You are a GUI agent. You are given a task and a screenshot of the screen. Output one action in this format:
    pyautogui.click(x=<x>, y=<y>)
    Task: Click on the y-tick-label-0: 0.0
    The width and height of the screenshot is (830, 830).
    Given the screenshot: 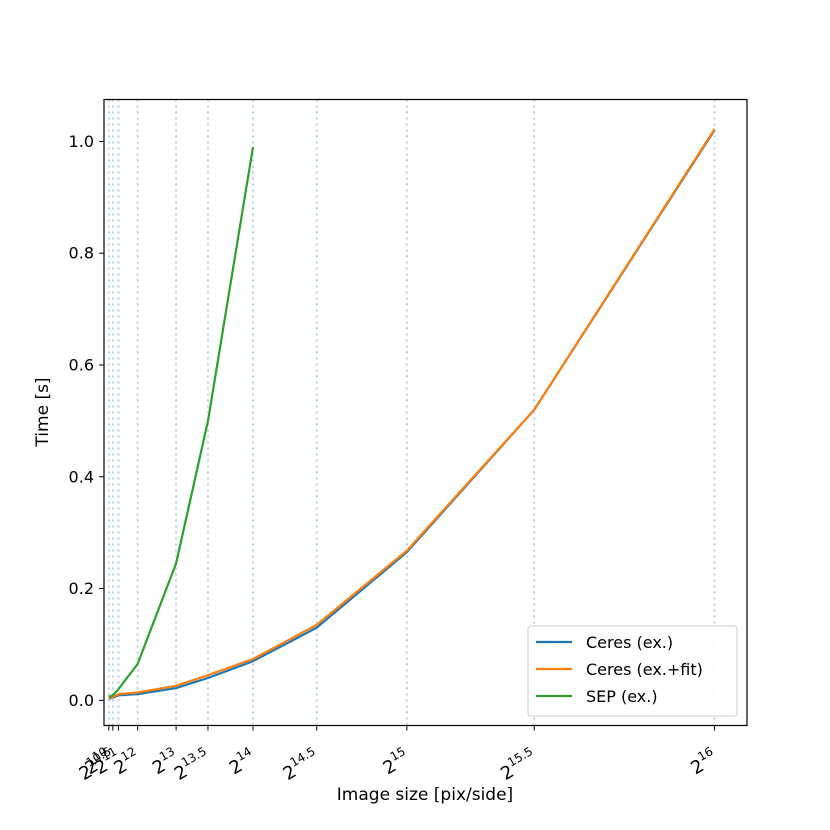 What is the action you would take?
    pyautogui.click(x=81, y=700)
    